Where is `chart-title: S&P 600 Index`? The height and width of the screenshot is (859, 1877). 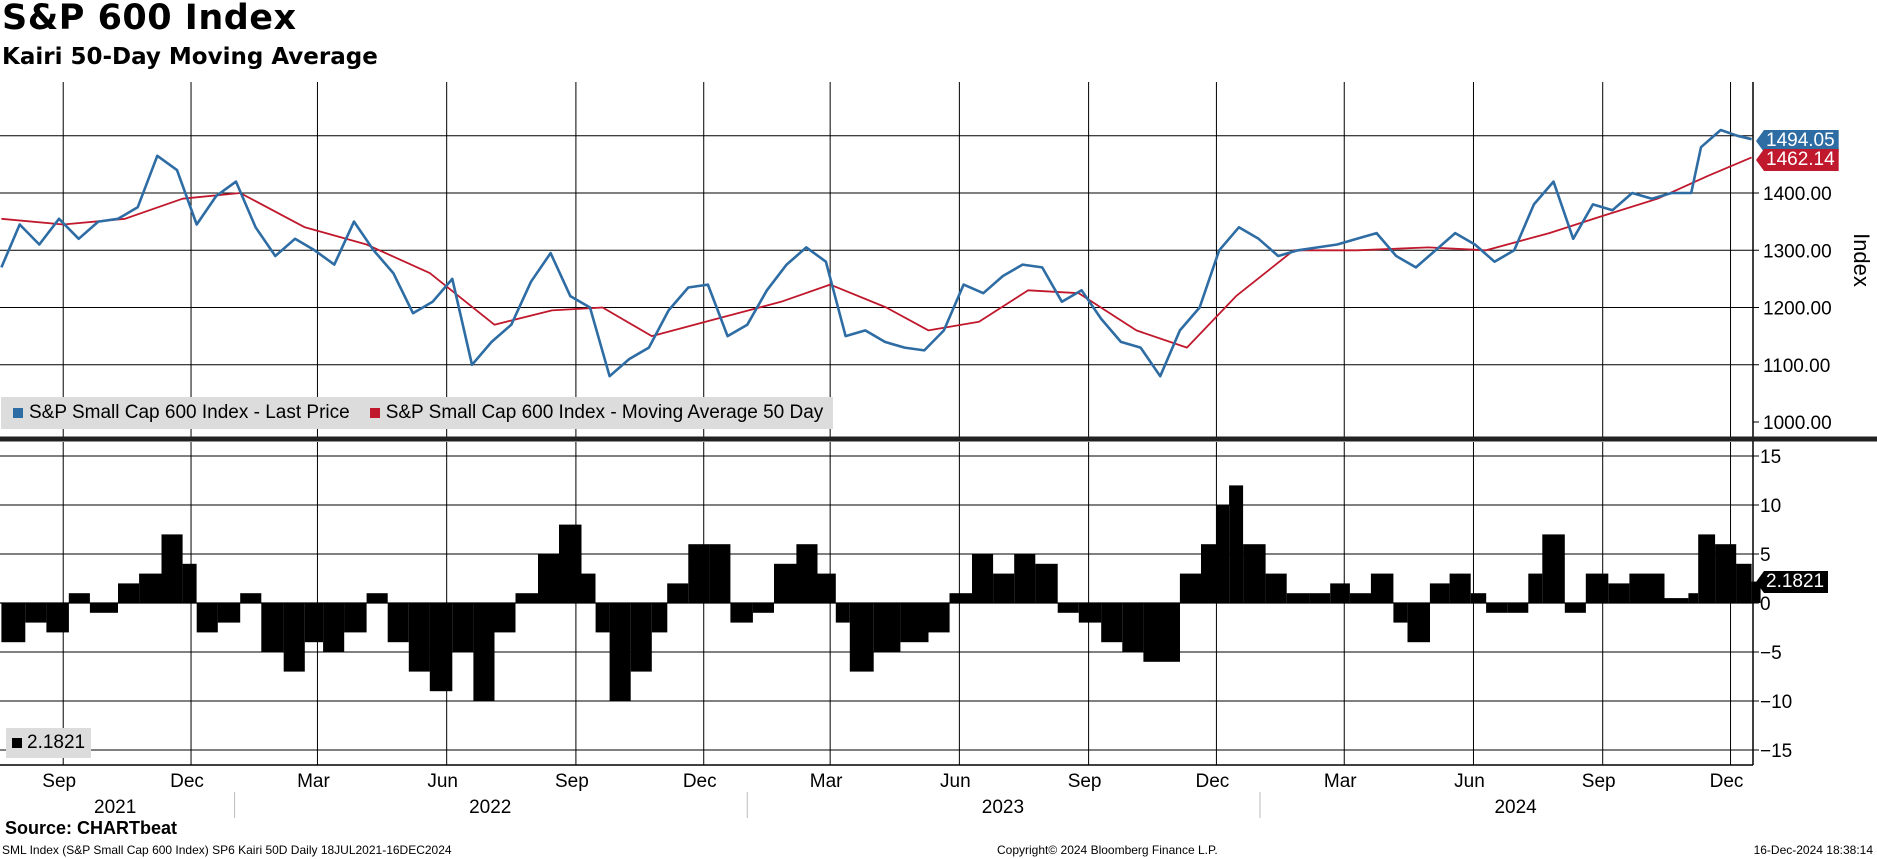 chart-title: S&P 600 Index is located at coordinates (149, 19).